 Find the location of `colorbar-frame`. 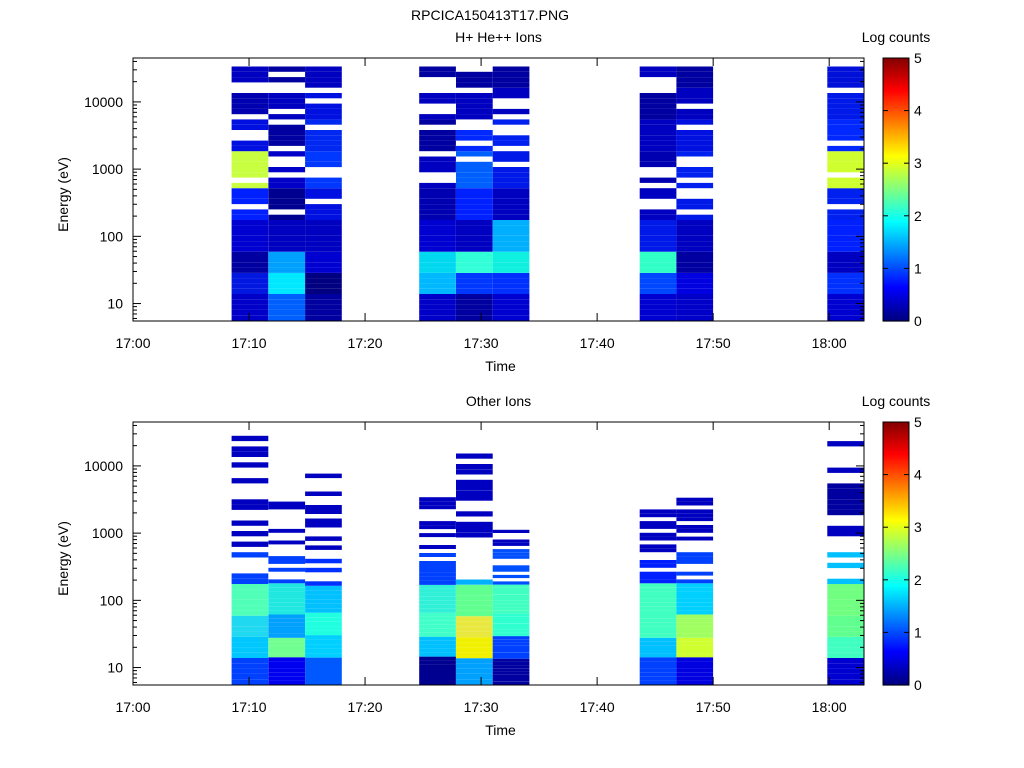

colorbar-frame is located at coordinates (896, 189).